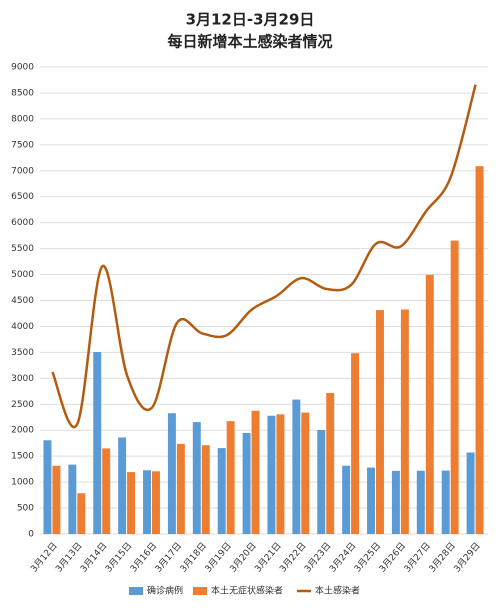 Image resolution: width=500 pixels, height=615 pixels. Describe the element at coordinates (22, 197) in the screenshot. I see `y-tick-label: 6500` at that location.